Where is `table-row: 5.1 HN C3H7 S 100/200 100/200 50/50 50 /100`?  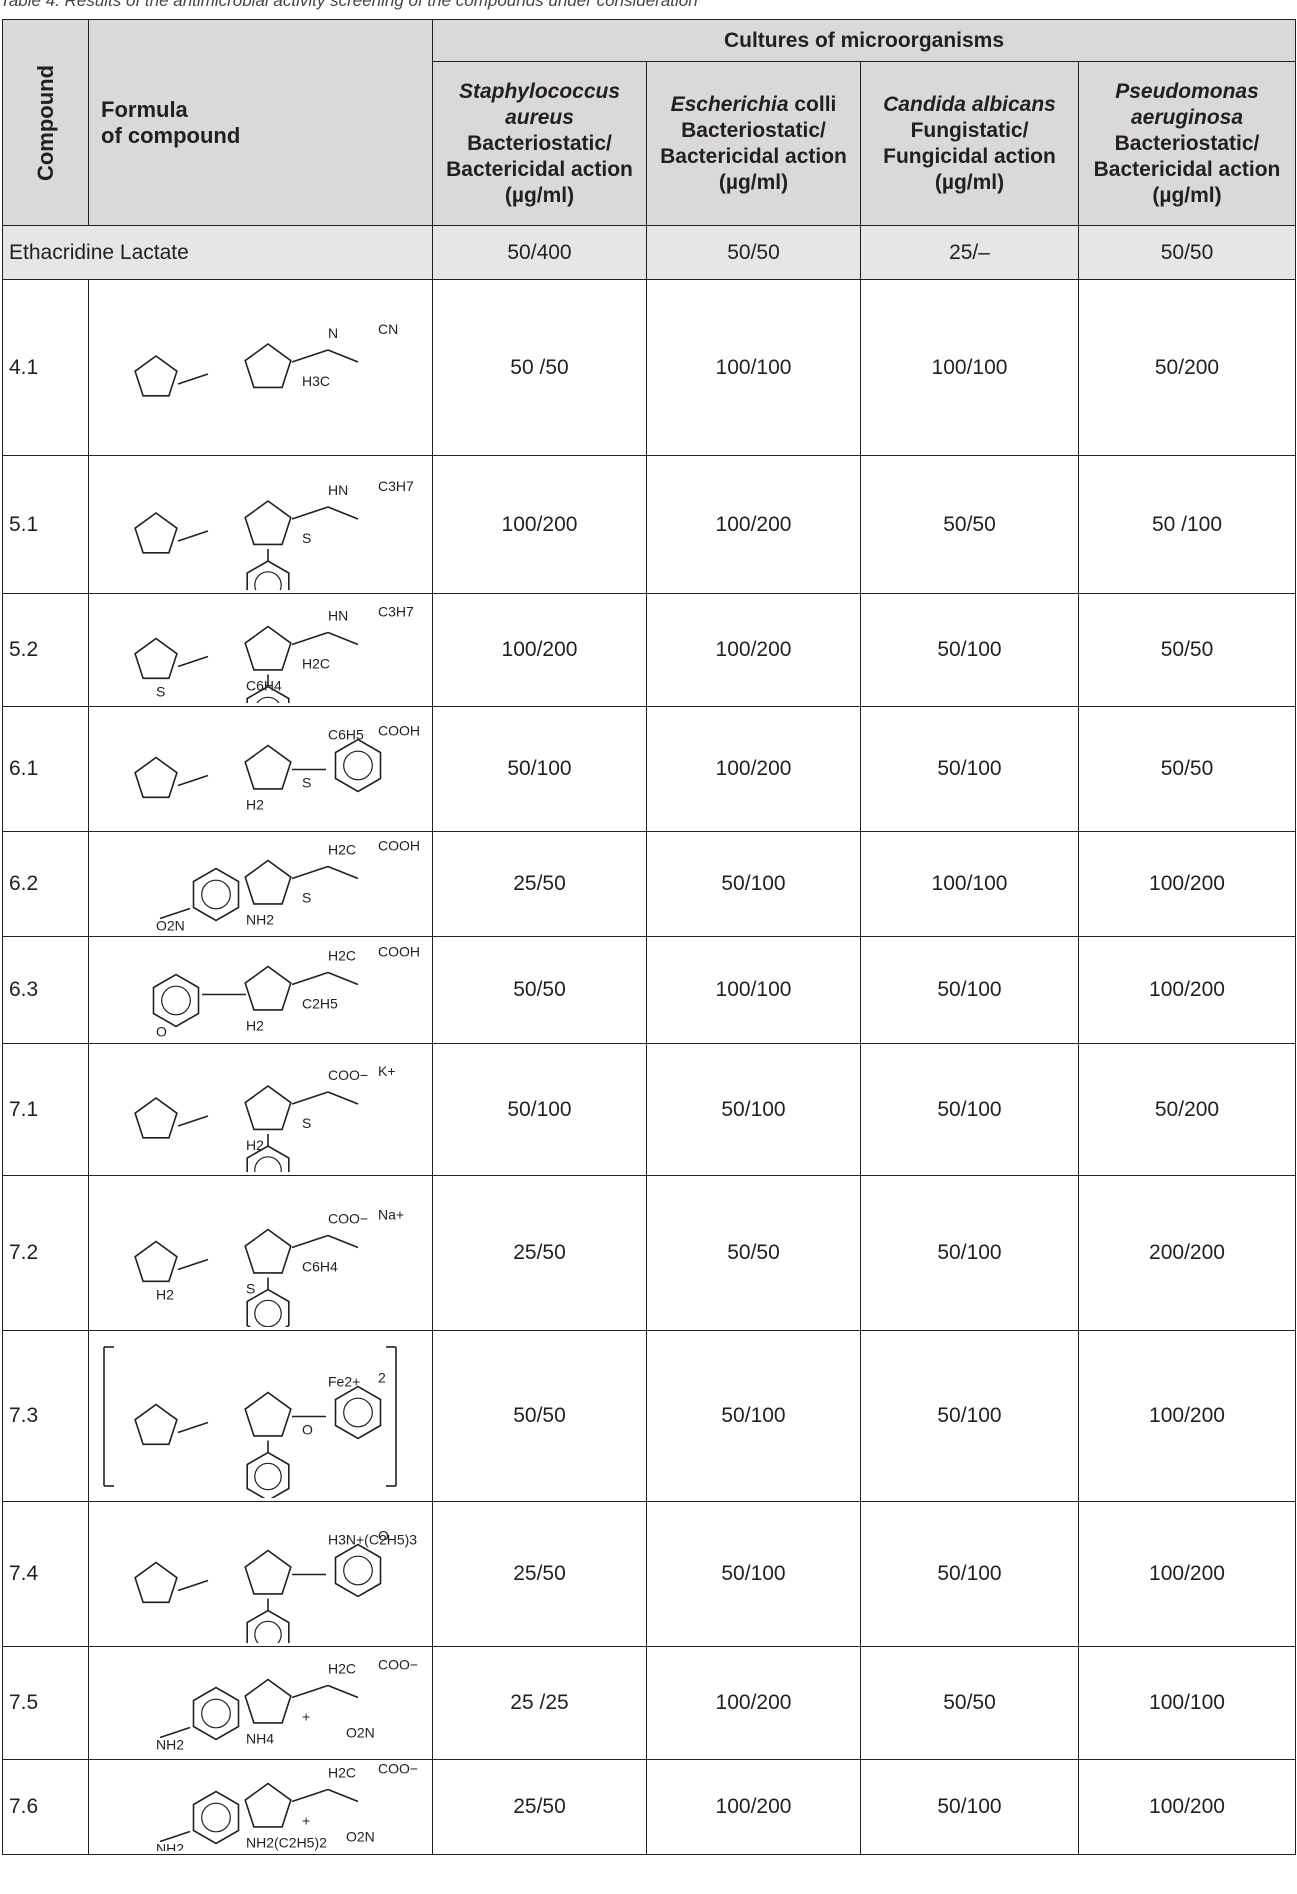 table-row: 5.1 HN C3H7 S 100/200 100/200 50/50 50 /100 is located at coordinates (649, 524).